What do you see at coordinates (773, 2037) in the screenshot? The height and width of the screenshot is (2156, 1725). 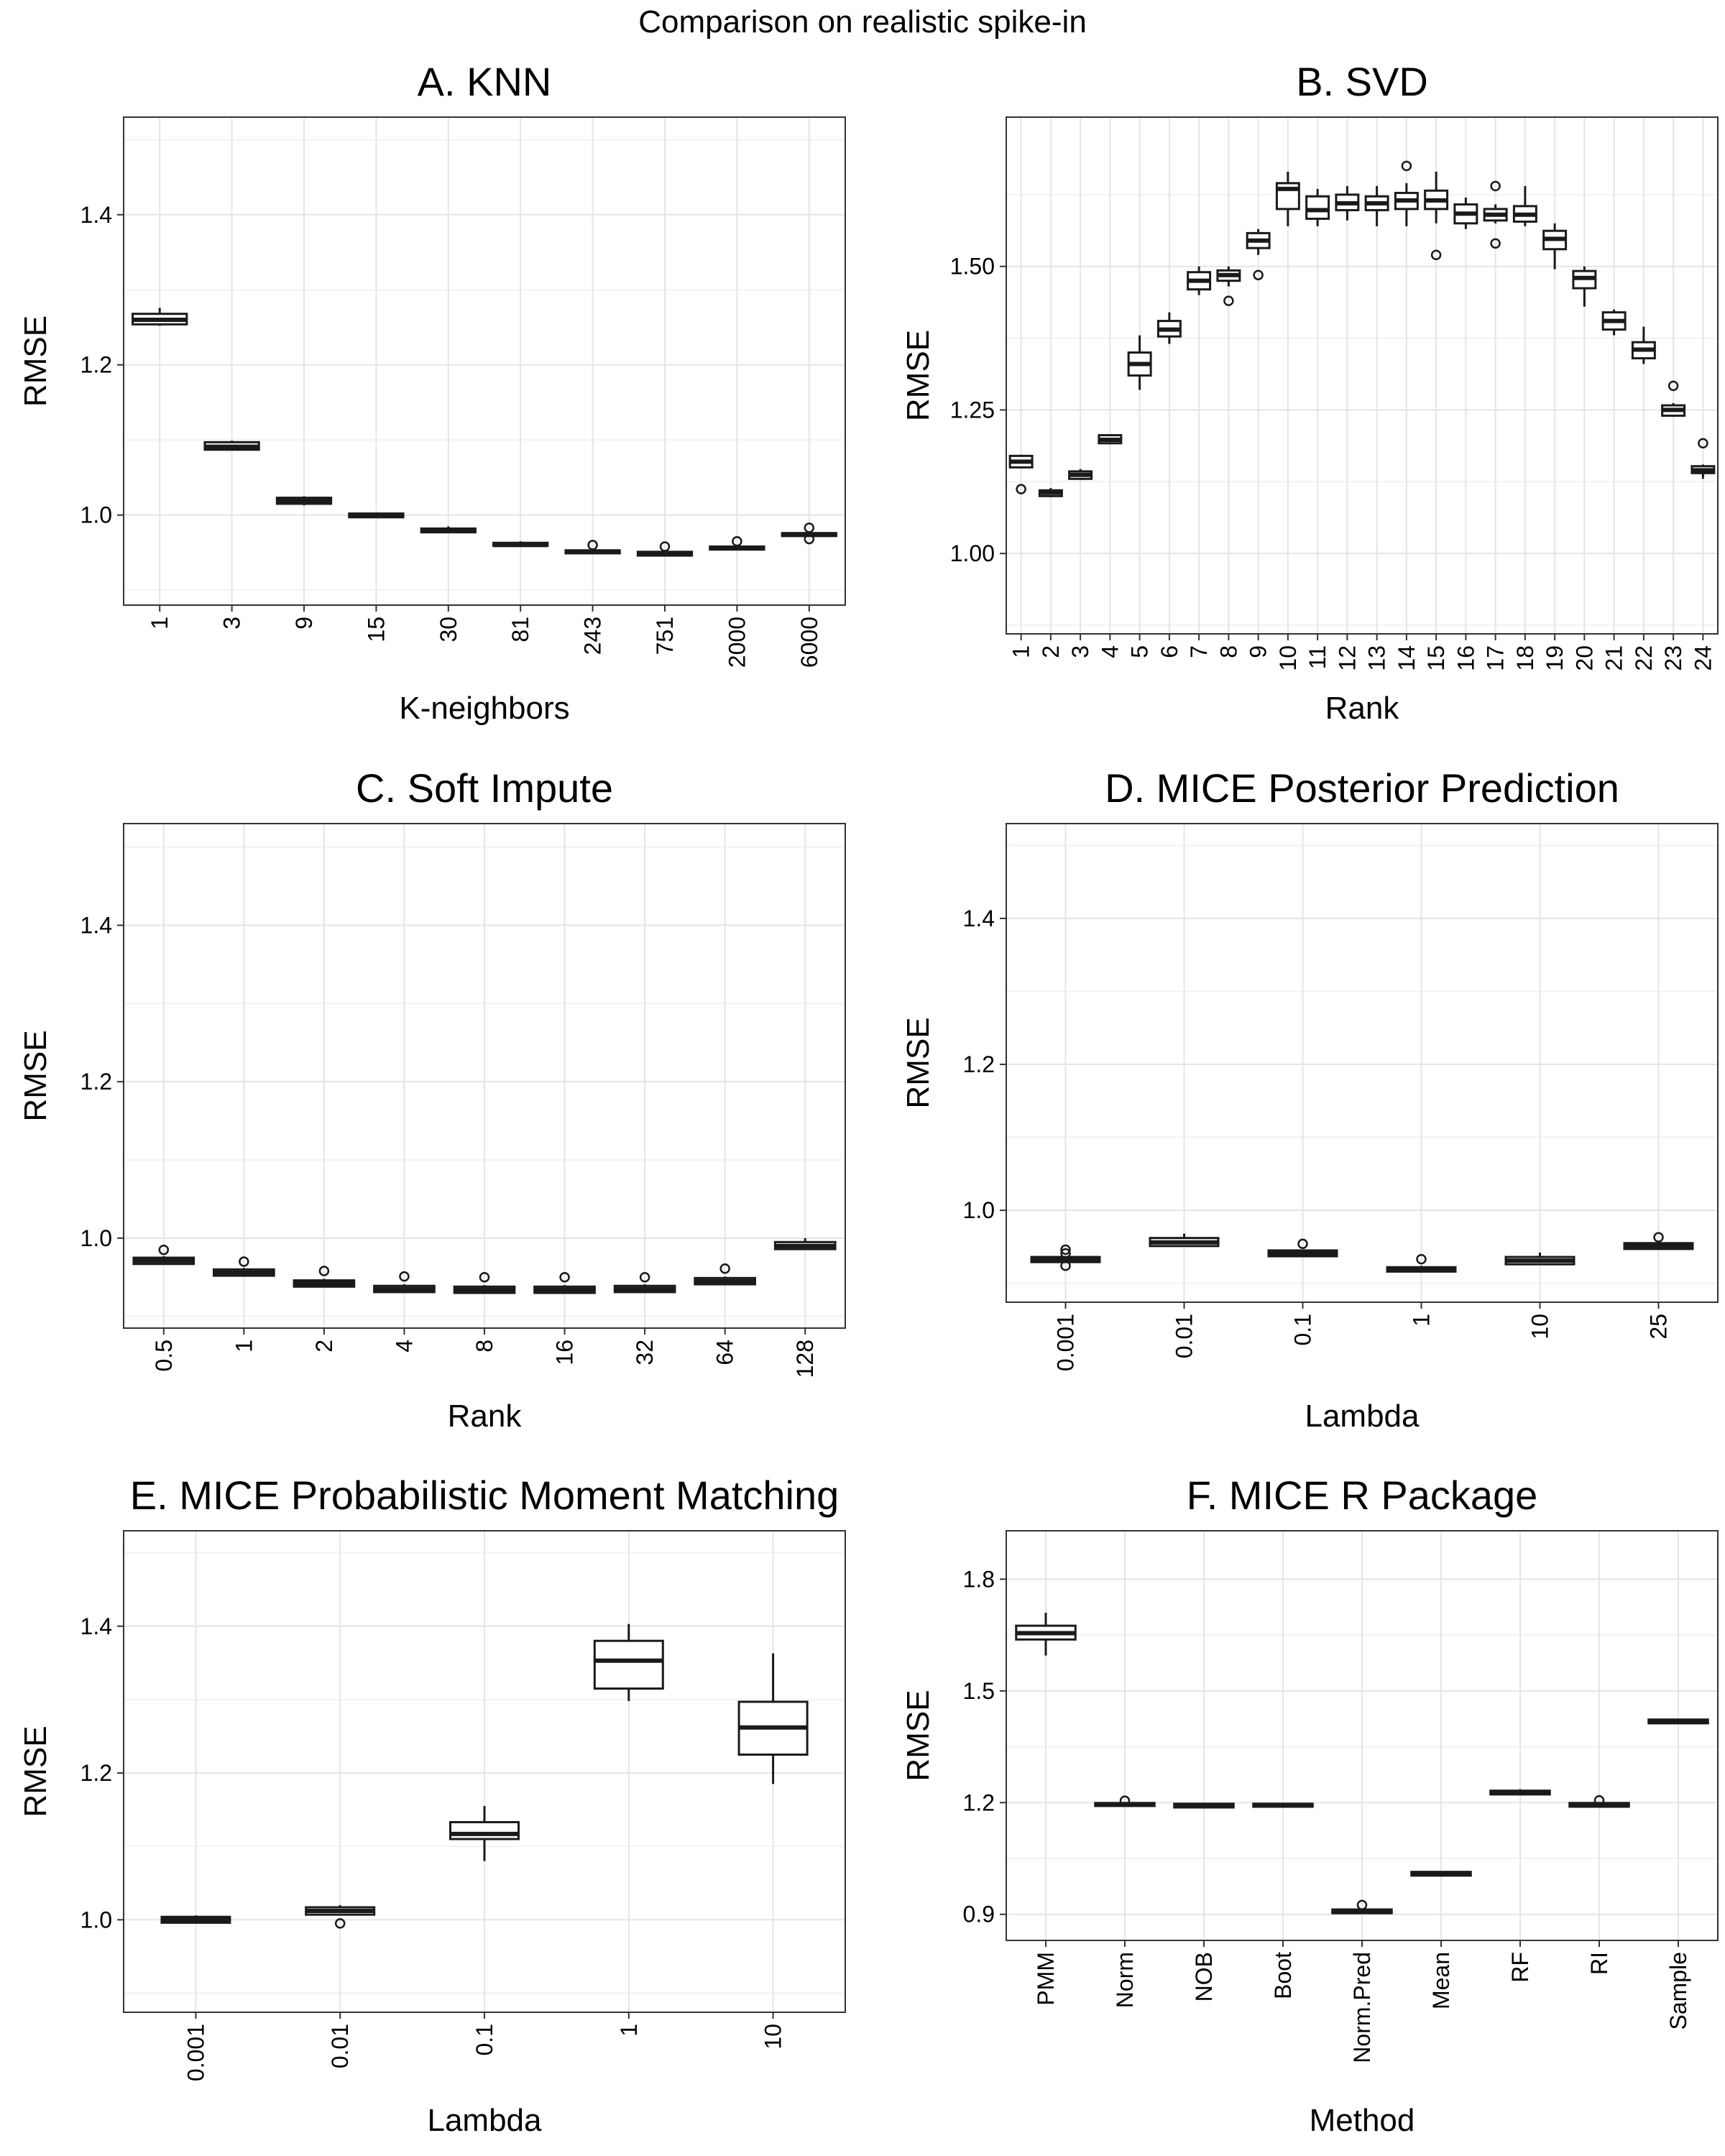 I see `x-tick-label: 10` at bounding box center [773, 2037].